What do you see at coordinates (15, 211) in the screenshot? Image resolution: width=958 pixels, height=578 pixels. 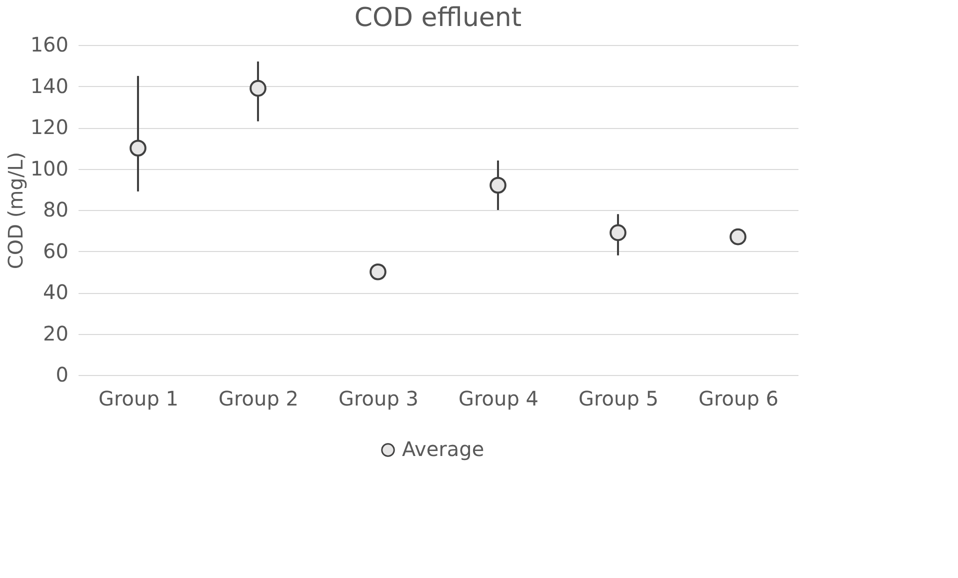 I see `y-axis-title: COD (mg/L)` at bounding box center [15, 211].